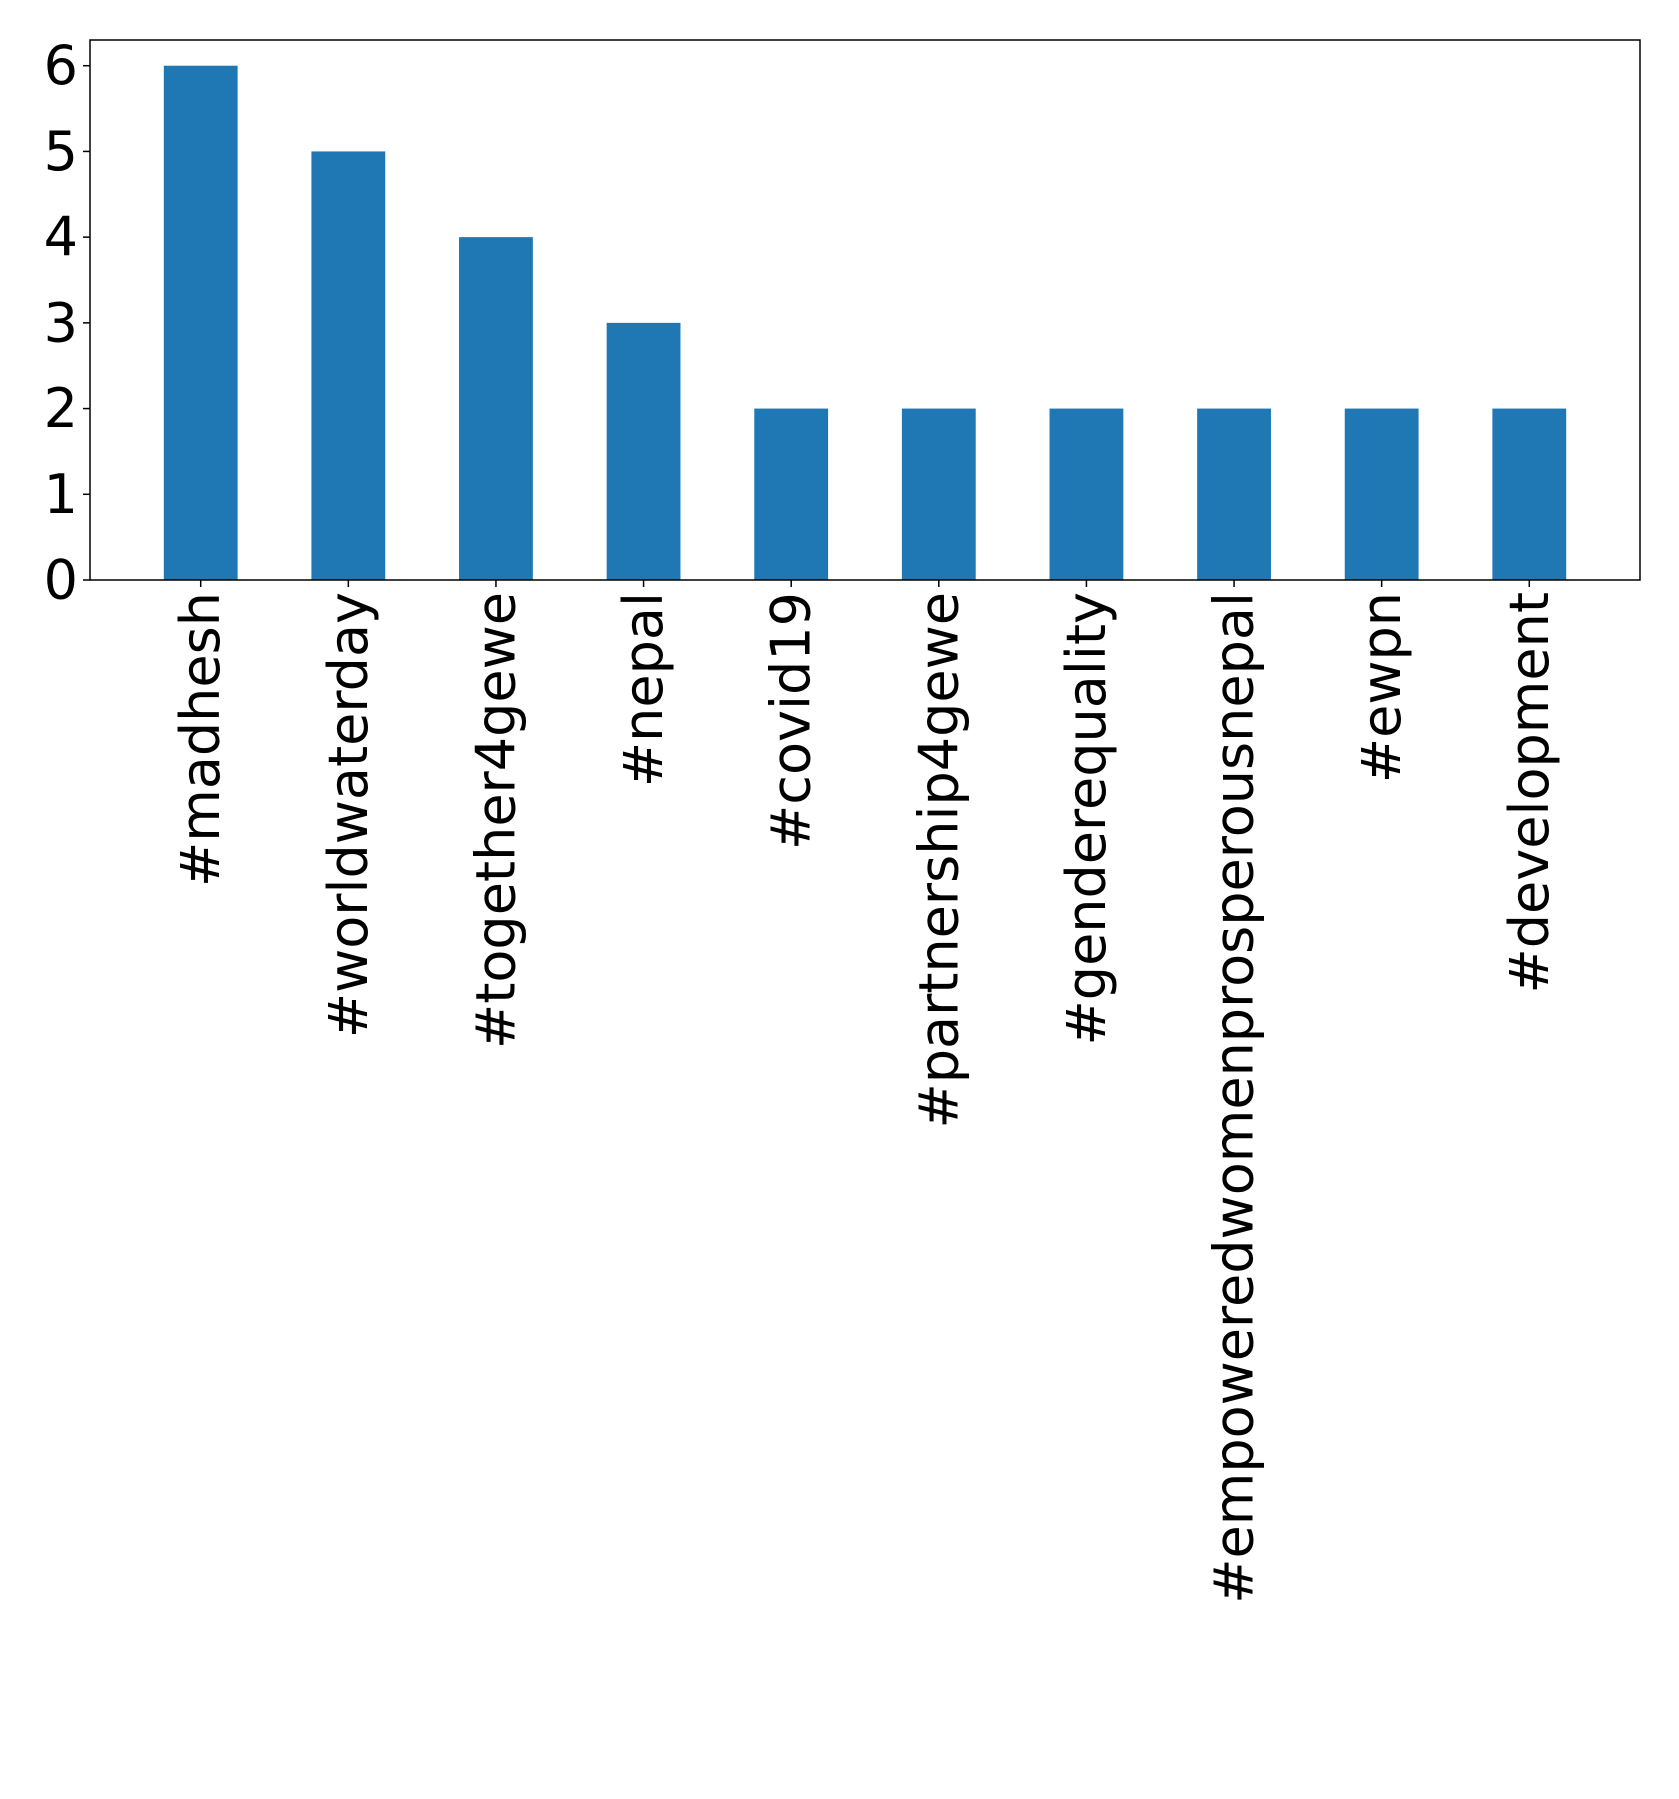 This screenshot has width=1679, height=1799. Describe the element at coordinates (496, 408) in the screenshot. I see `bar-together4gewe` at that location.